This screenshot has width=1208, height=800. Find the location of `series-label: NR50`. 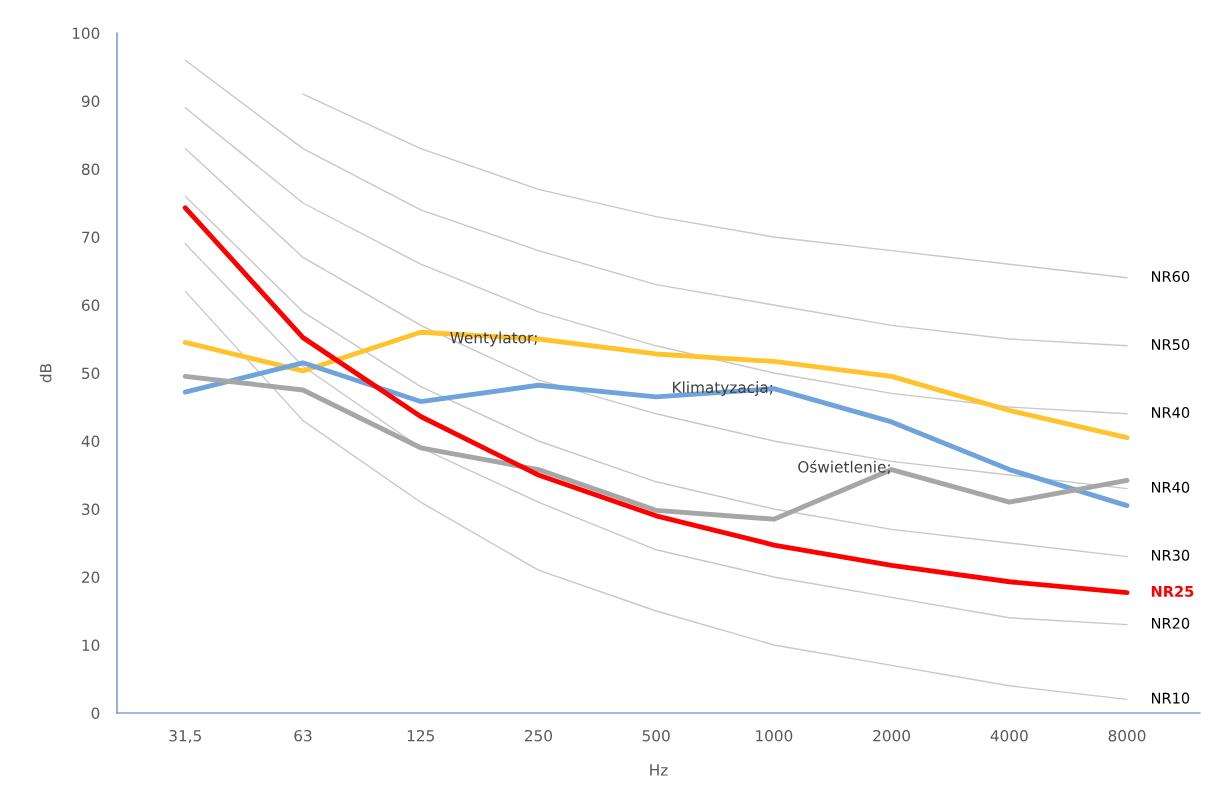

series-label: NR50 is located at coordinates (1170, 345).